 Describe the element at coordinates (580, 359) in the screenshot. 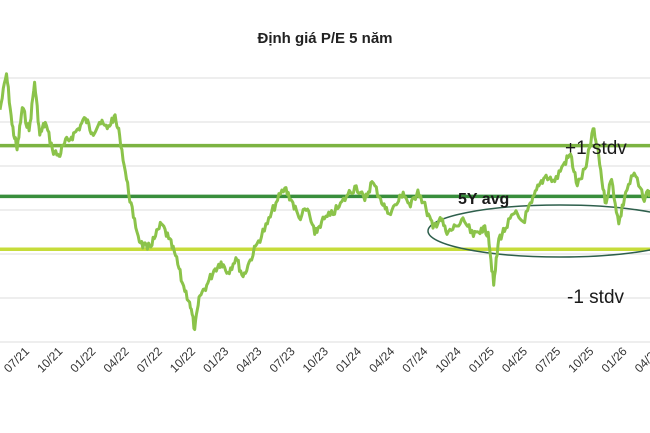

I see `x-tick-label: 10/25` at that location.